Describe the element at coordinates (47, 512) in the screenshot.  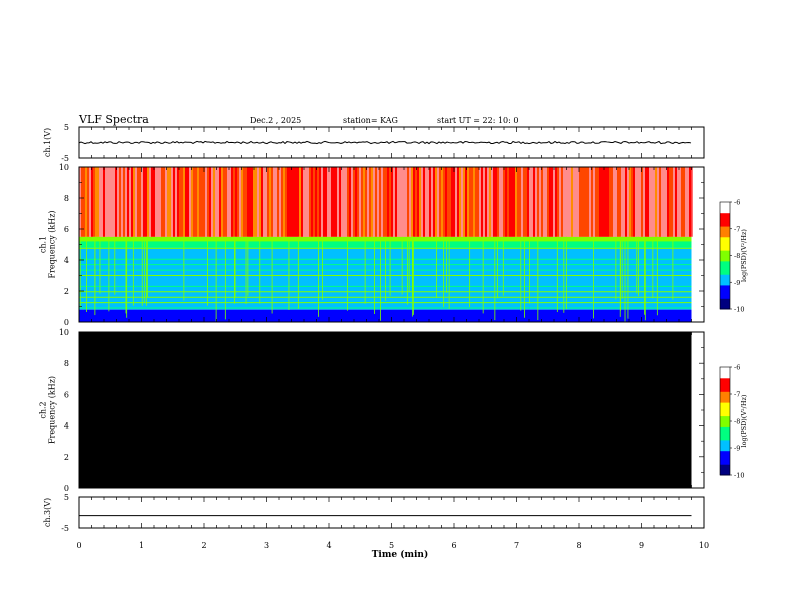
I see `y-axis-label: ch.3(V)` at that location.